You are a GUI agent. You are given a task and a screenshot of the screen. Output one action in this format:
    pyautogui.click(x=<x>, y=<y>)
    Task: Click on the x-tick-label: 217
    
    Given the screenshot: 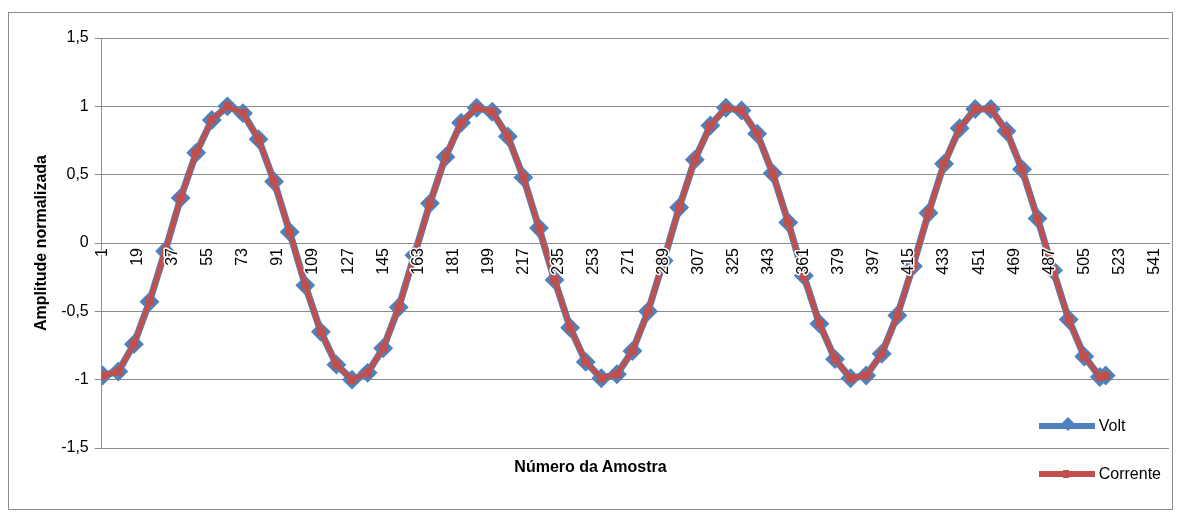 What is the action you would take?
    pyautogui.click(x=522, y=261)
    